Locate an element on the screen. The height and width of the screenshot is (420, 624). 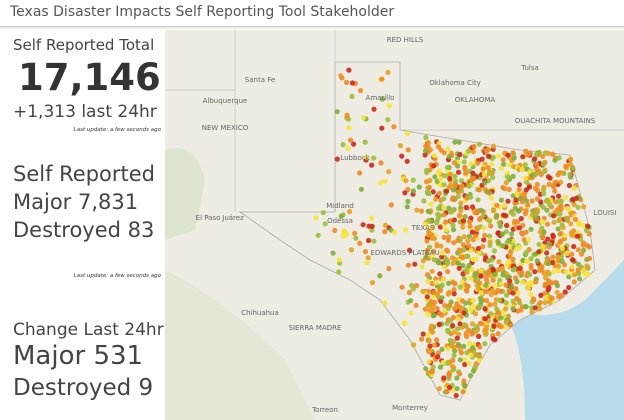
gulf is located at coordinates (559, 340).